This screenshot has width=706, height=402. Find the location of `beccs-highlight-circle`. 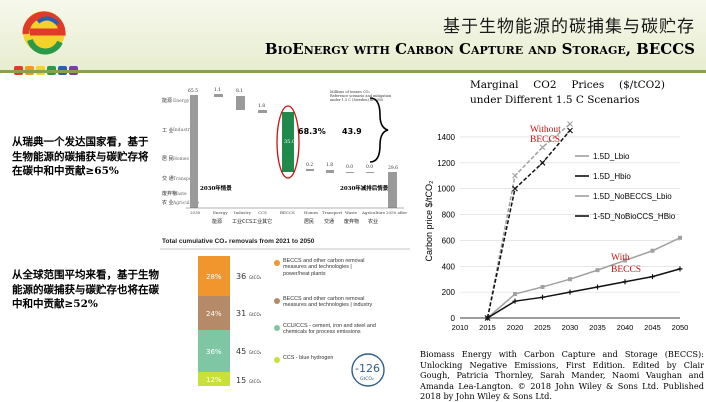

beccs-highlight-circle is located at coordinates (288, 142).